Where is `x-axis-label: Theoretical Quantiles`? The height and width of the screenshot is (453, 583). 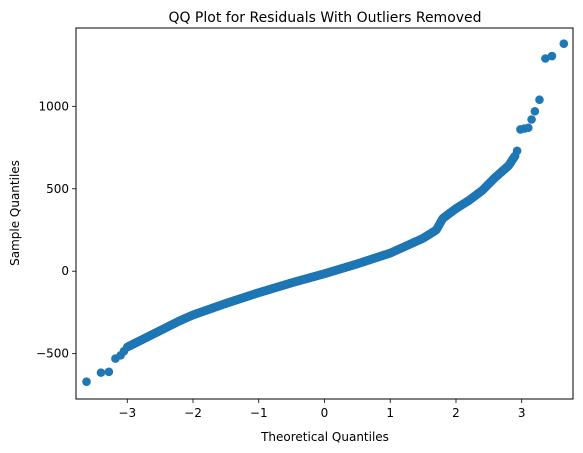 x-axis-label: Theoretical Quantiles is located at coordinates (324, 437).